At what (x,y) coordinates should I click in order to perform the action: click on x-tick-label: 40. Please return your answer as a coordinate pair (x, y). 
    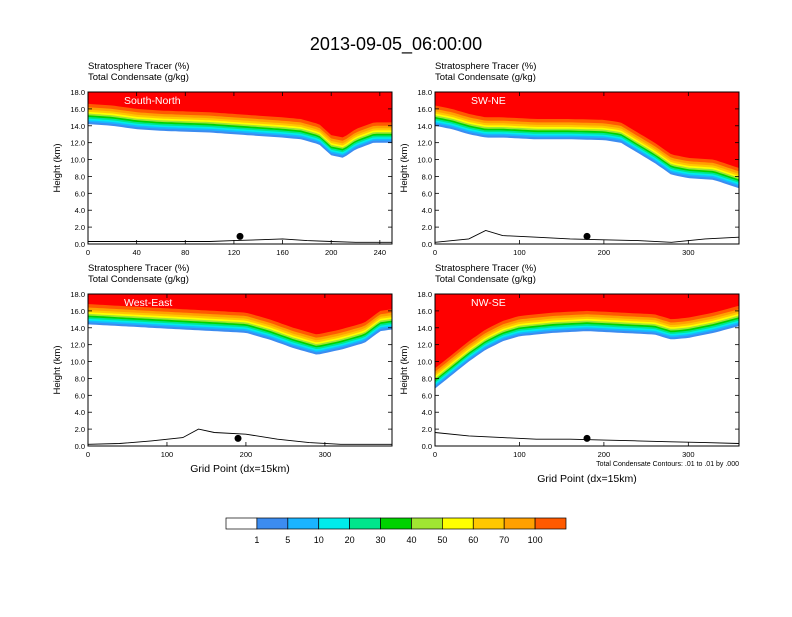
    Looking at the image, I should click on (136, 252).